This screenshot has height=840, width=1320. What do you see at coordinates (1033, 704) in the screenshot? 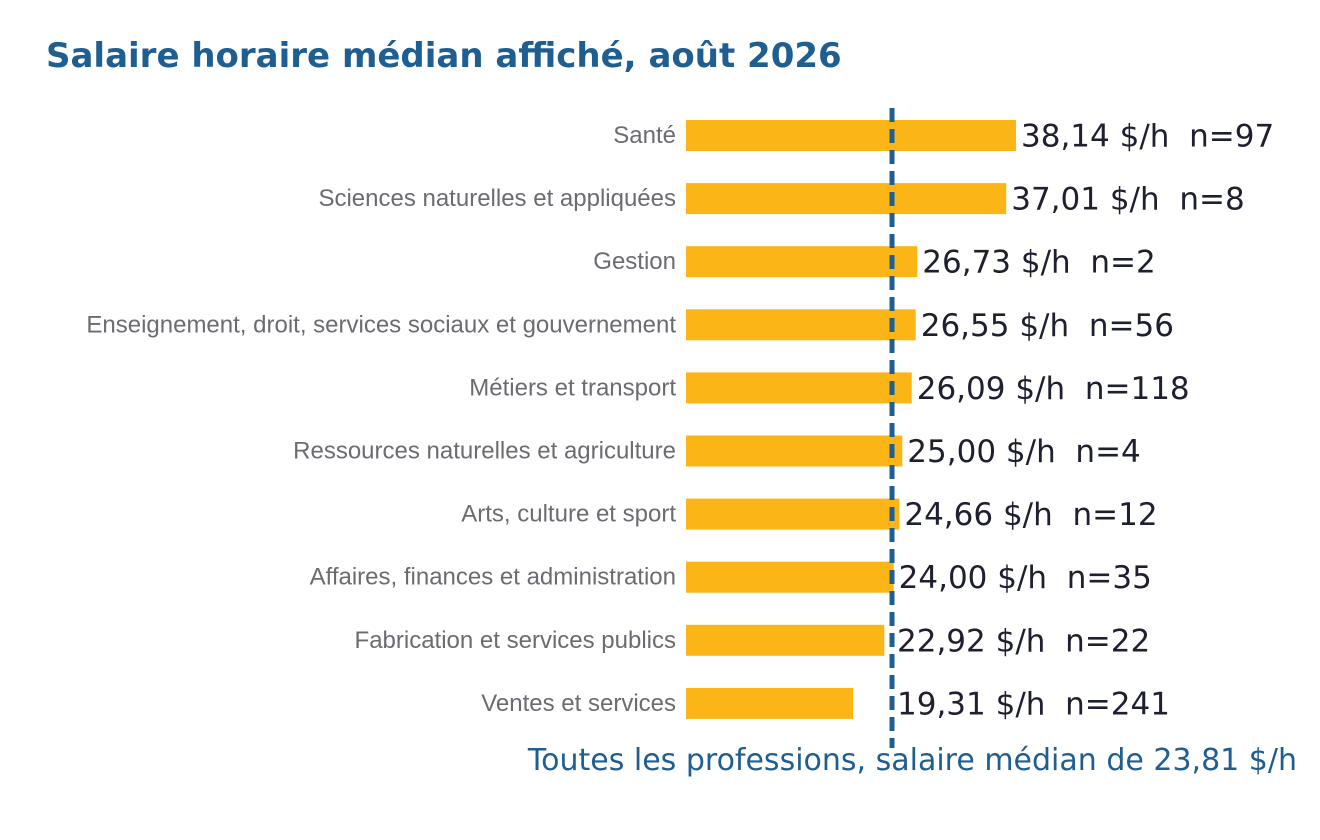
I see `data-label: 19,31 $/h n=241` at bounding box center [1033, 704].